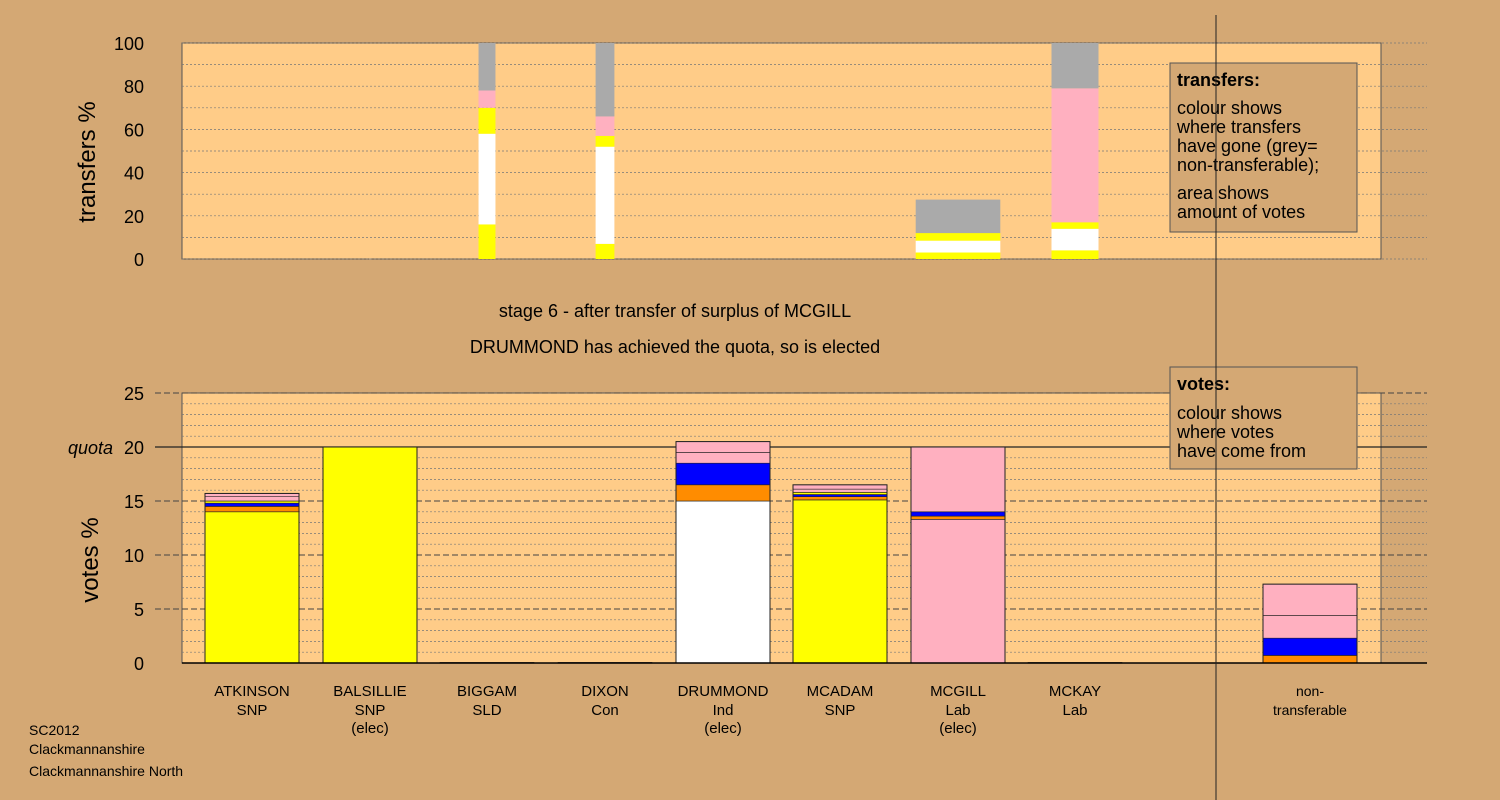  I want to click on candidate-name-label: DIXON, so click(605, 691).